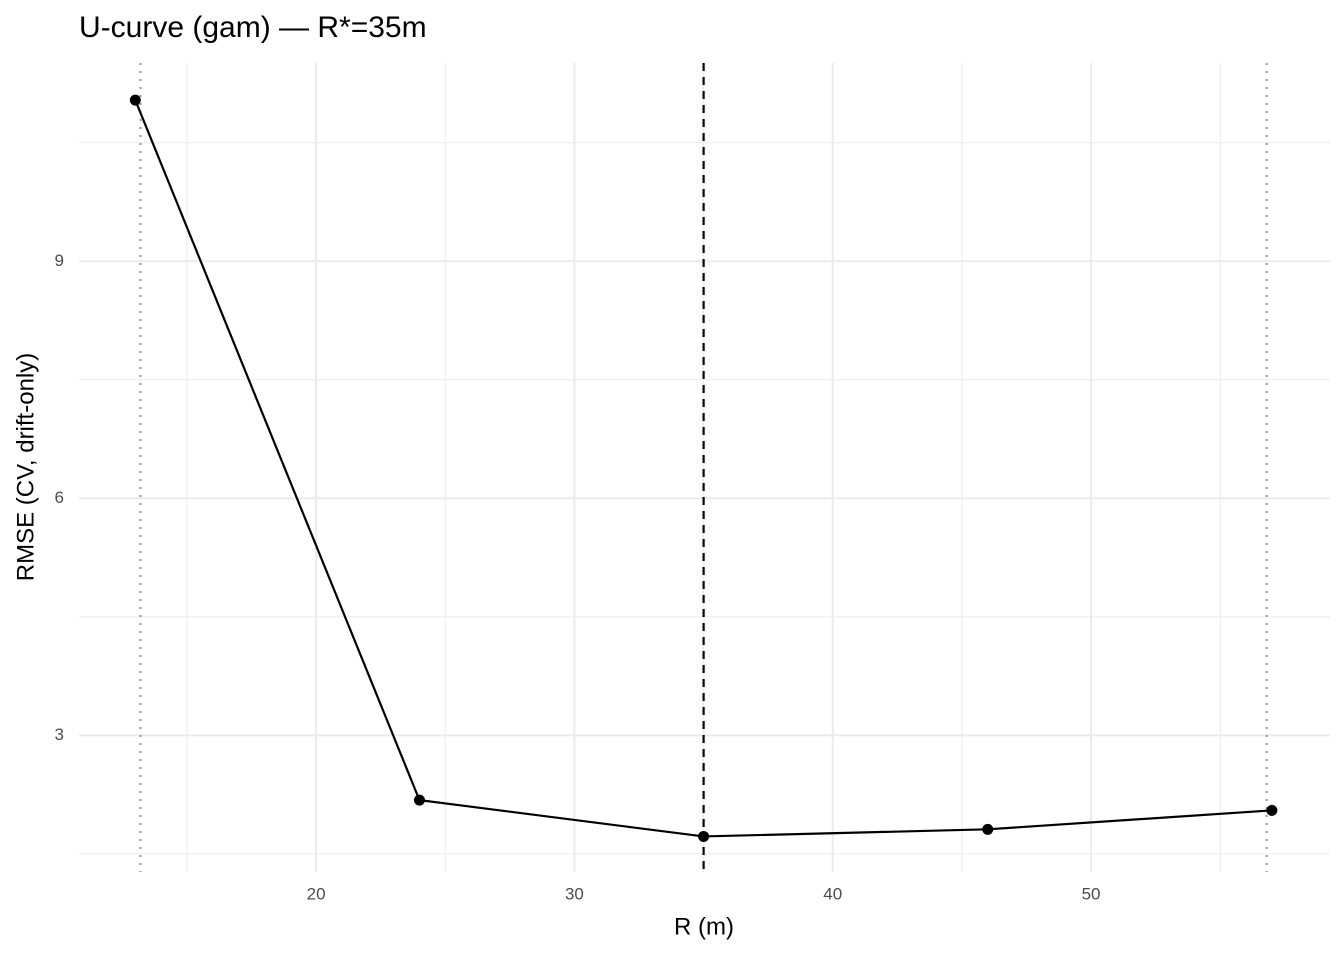 The image size is (1344, 960). Describe the element at coordinates (59, 260) in the screenshot. I see `y-tick-label: 9` at that location.